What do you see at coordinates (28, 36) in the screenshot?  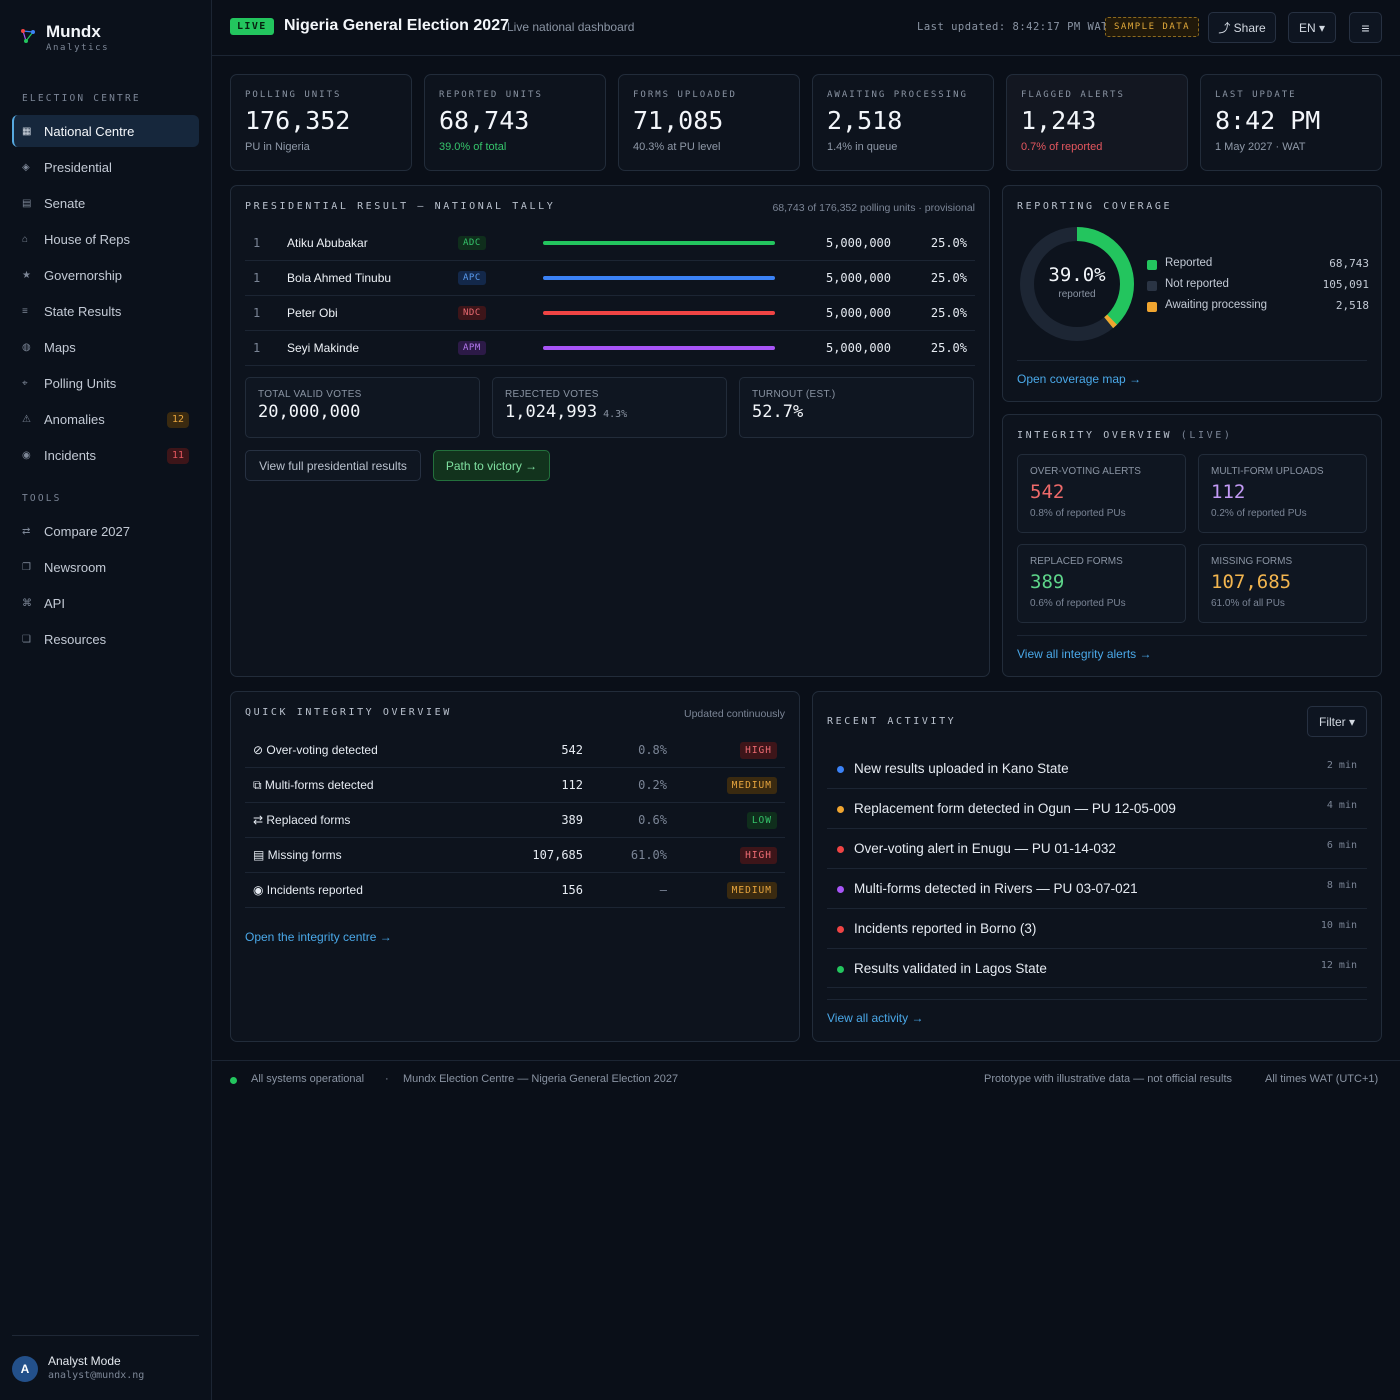 I see `logo-icon` at bounding box center [28, 36].